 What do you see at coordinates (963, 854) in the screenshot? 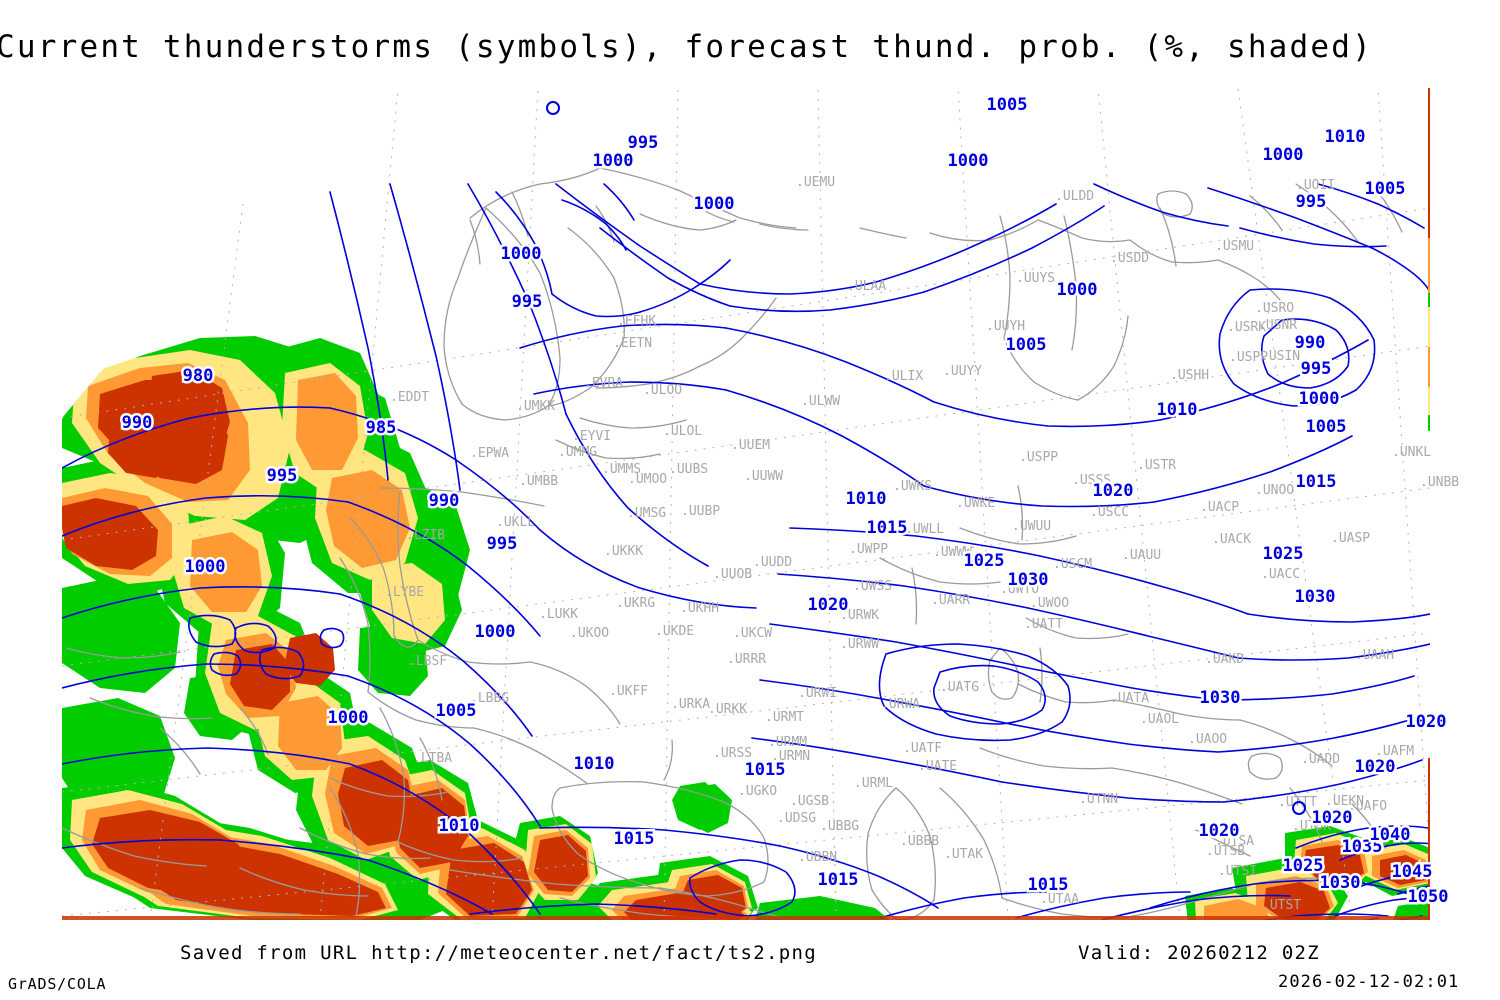
I see `station-label: .UTAK` at bounding box center [963, 854].